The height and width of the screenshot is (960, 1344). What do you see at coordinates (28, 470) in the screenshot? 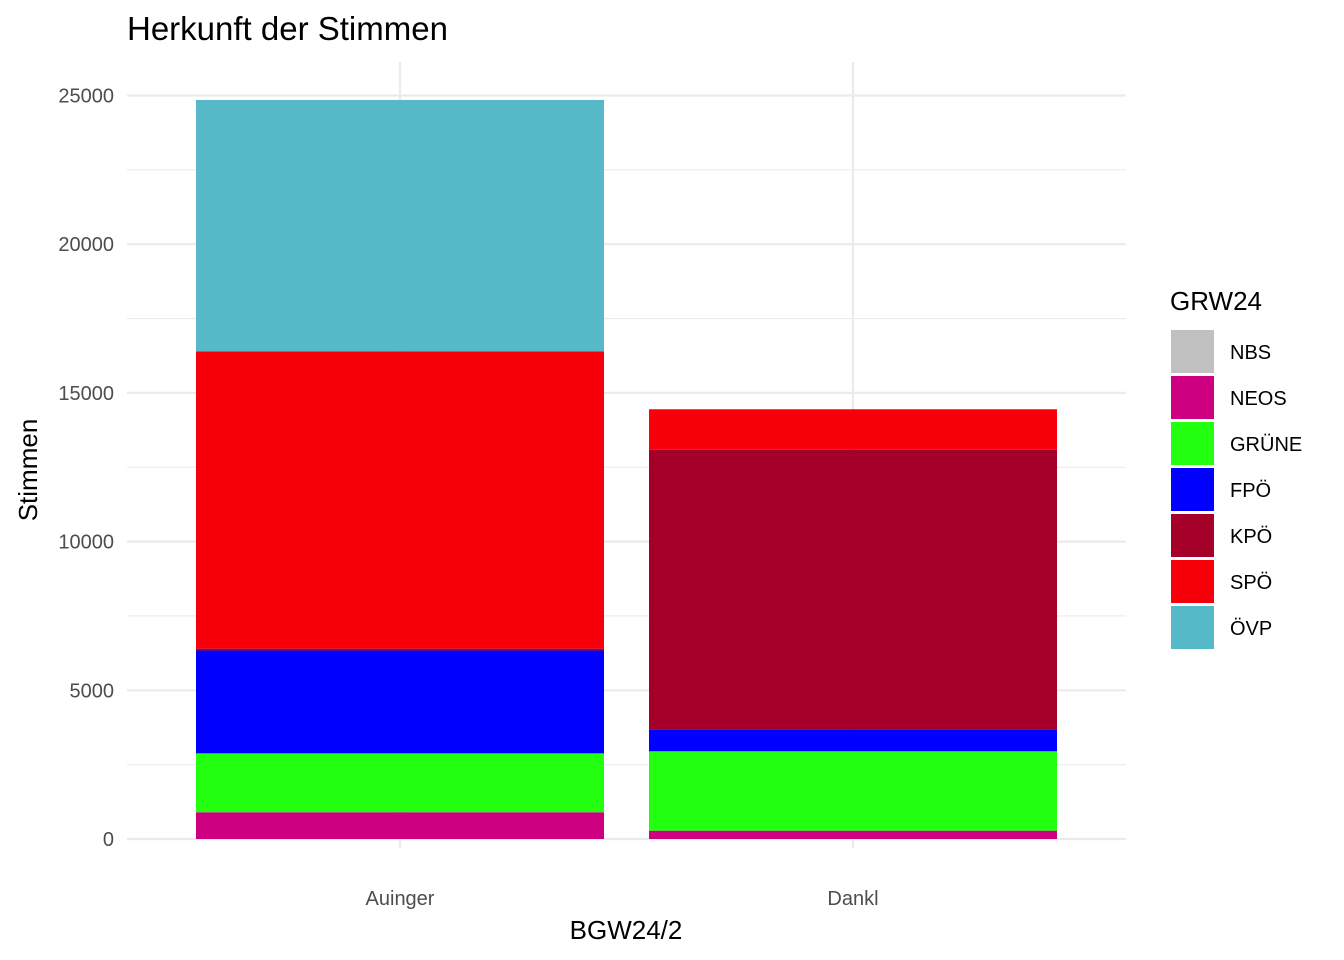
I see `y-axis-title: Stimmen` at bounding box center [28, 470].